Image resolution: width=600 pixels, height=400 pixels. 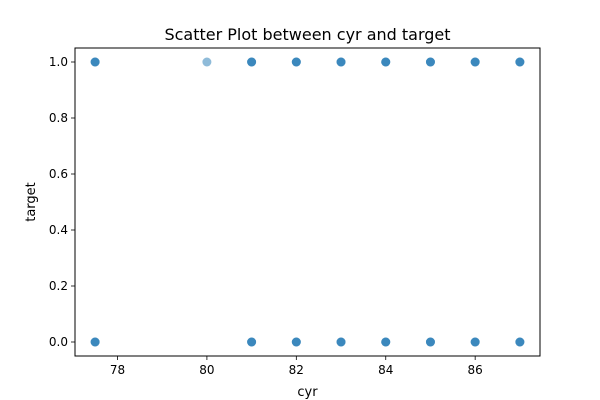 I want to click on x-axis-ticks: 78 80 82 84 86, so click(x=296, y=366).